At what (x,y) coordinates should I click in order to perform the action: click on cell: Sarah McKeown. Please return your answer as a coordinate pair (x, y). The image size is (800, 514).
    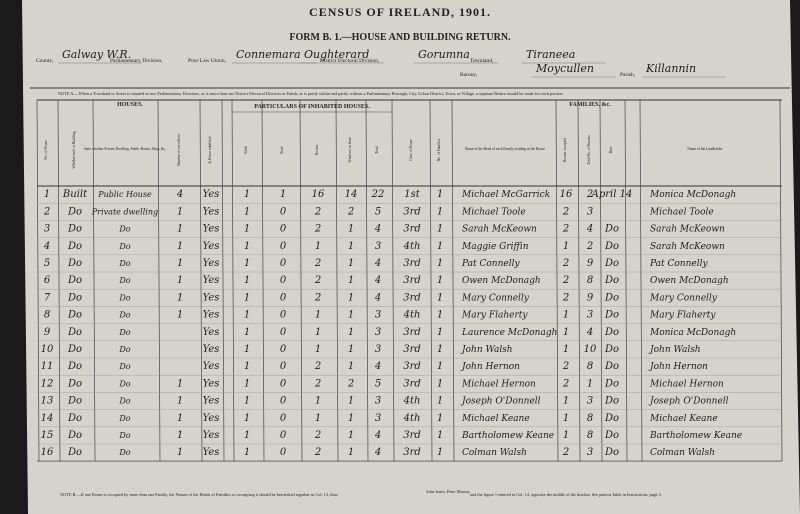
    Looking at the image, I should click on (499, 230).